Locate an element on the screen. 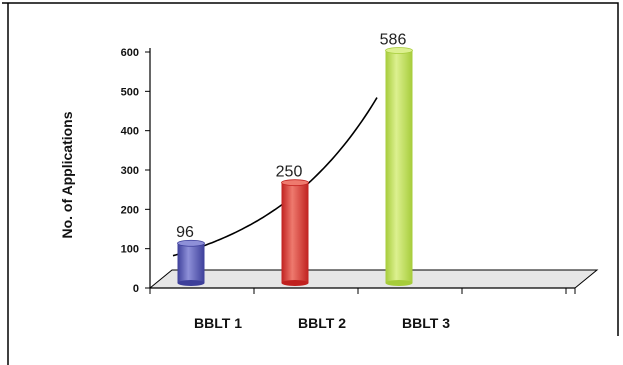 This screenshot has width=623, height=365. x-category-label: BBLT 3 is located at coordinates (426, 323).